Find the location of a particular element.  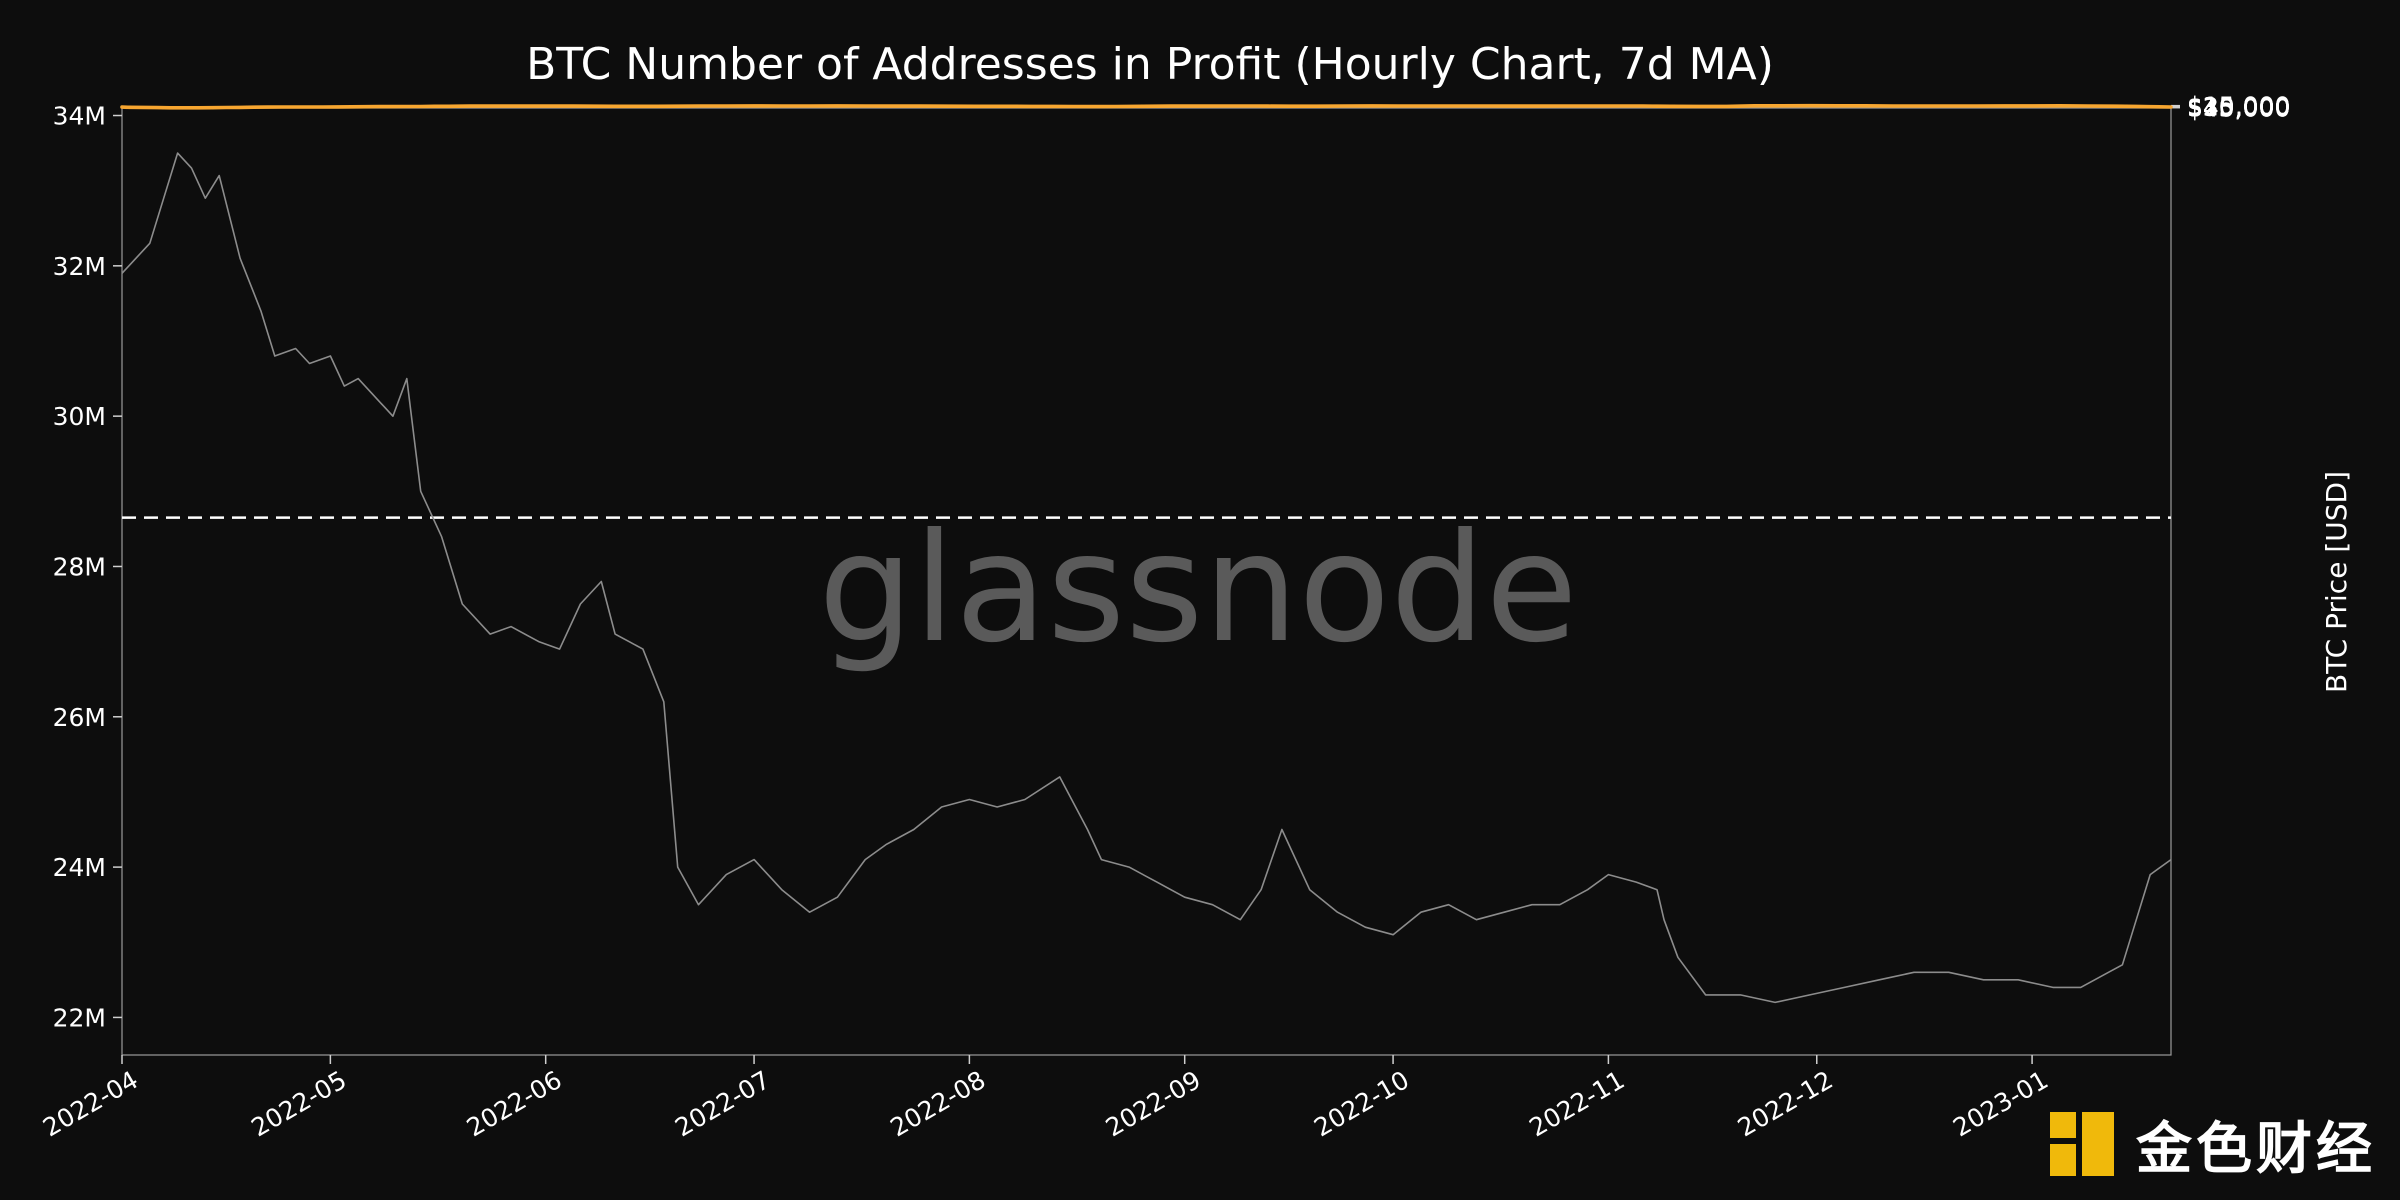

x-tick-label: 2022-08 is located at coordinates (937, 1103).